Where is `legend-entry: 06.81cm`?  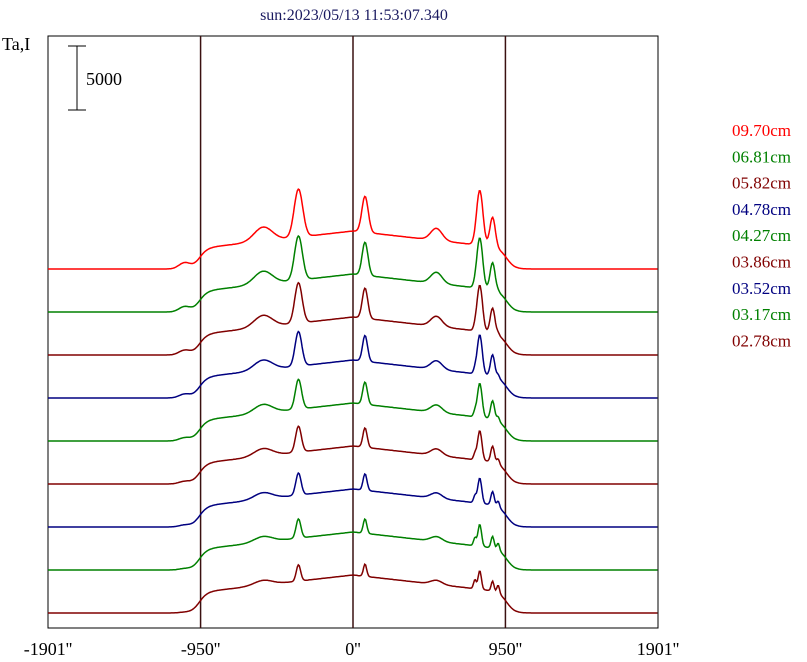 legend-entry: 06.81cm is located at coordinates (761, 156).